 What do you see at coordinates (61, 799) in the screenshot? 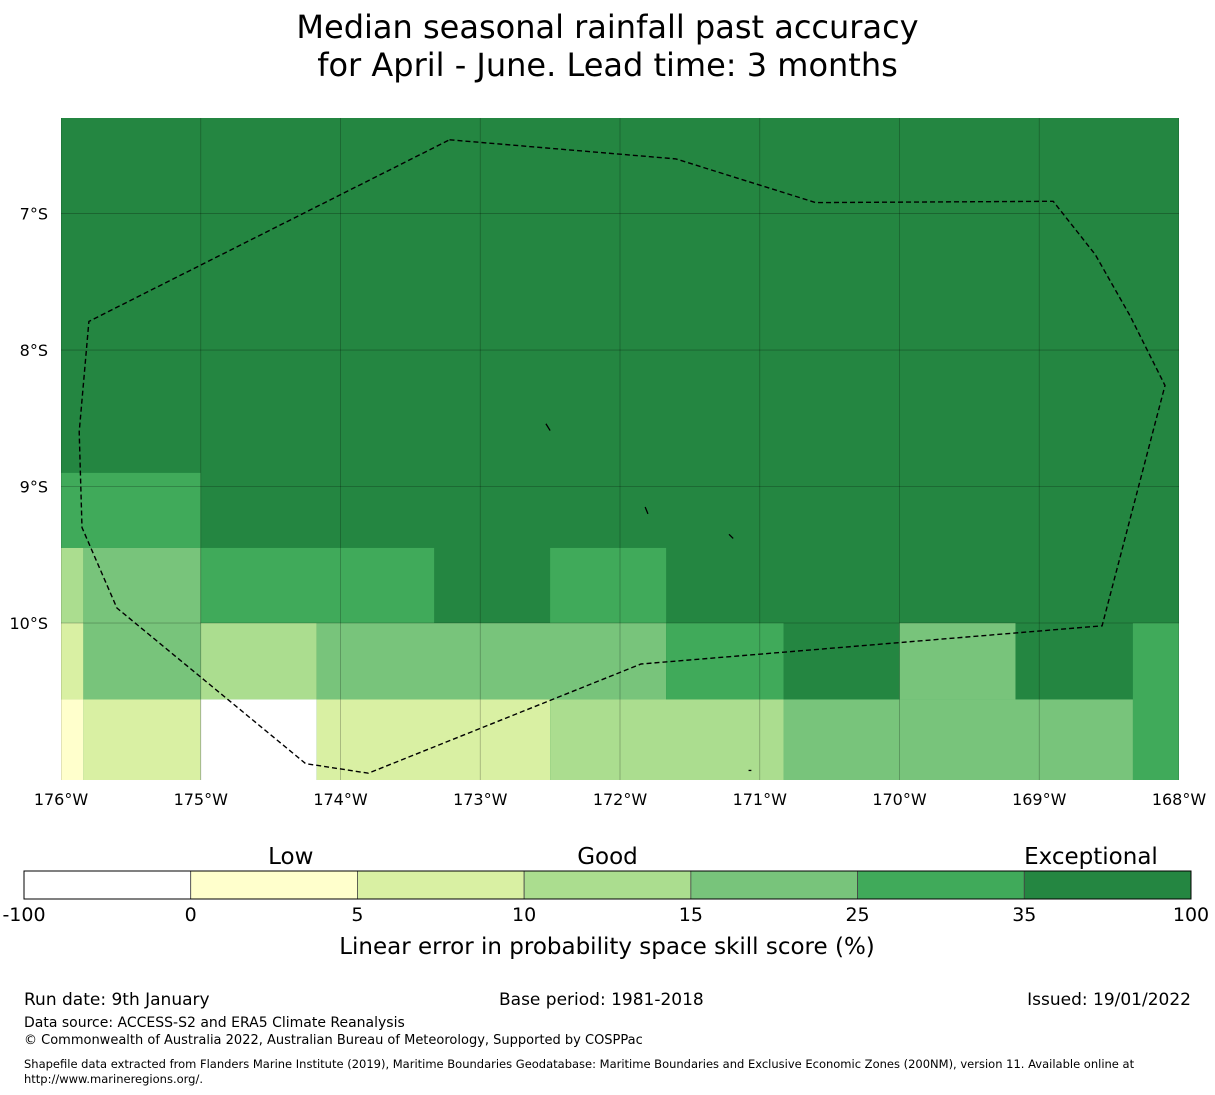
I see `lon-tick-label: 176°W` at bounding box center [61, 799].